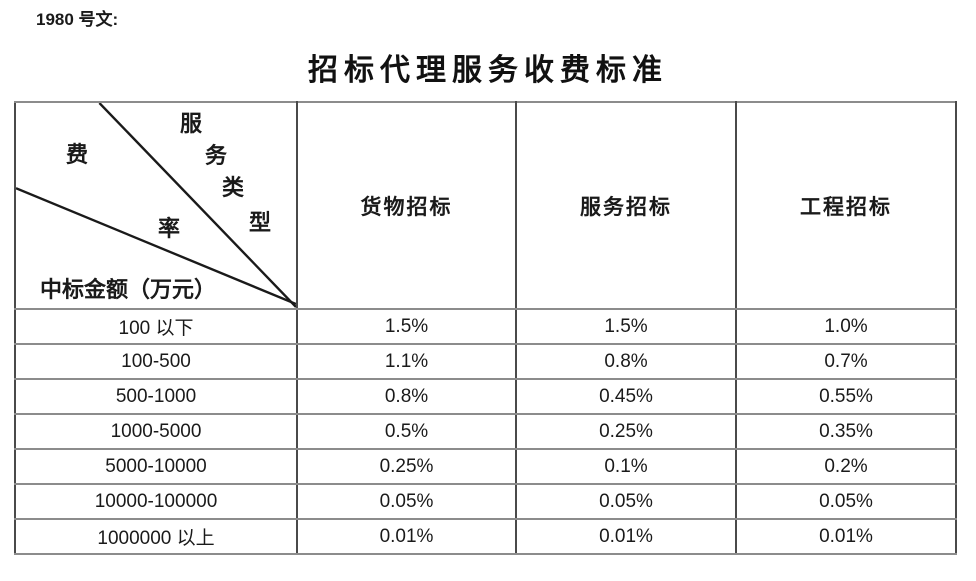 The height and width of the screenshot is (581, 976). What do you see at coordinates (626, 396) in the screenshot?
I see `rate-cell: 0.45%` at bounding box center [626, 396].